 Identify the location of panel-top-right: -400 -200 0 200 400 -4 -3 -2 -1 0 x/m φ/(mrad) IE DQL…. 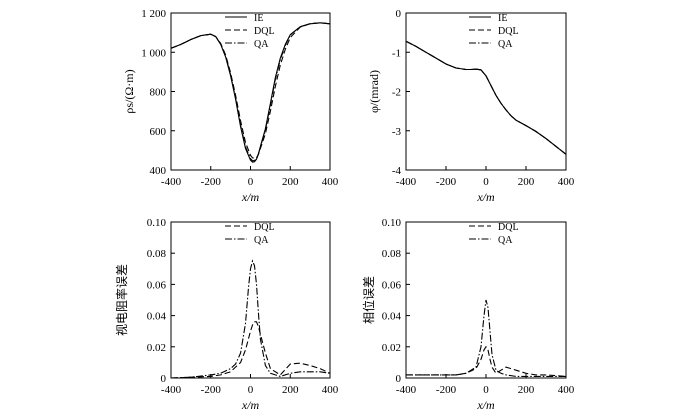
(471, 106).